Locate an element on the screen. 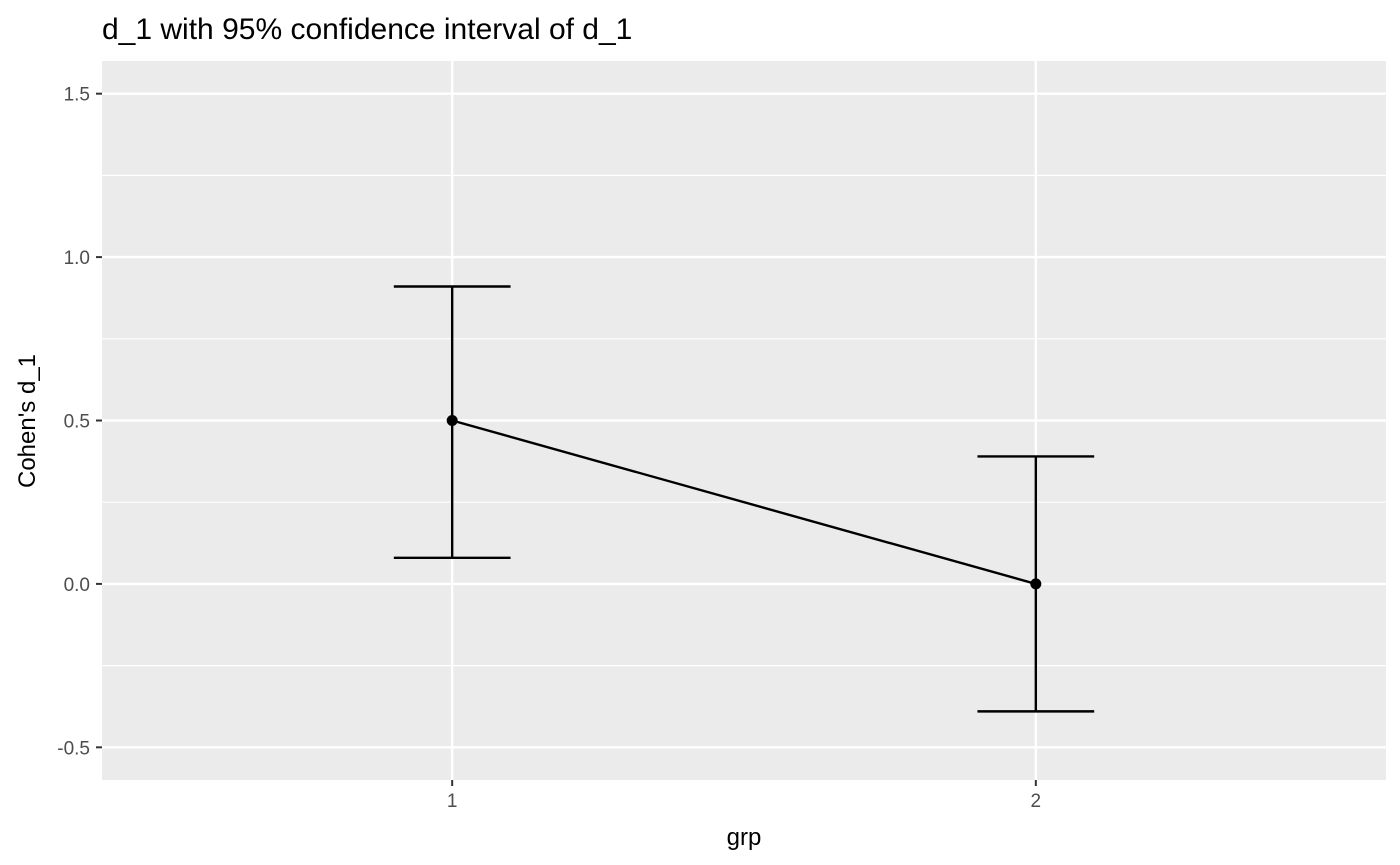 Image resolution: width=1400 pixels, height=865 pixels. y-tick-label: 1.0 is located at coordinates (77, 258).